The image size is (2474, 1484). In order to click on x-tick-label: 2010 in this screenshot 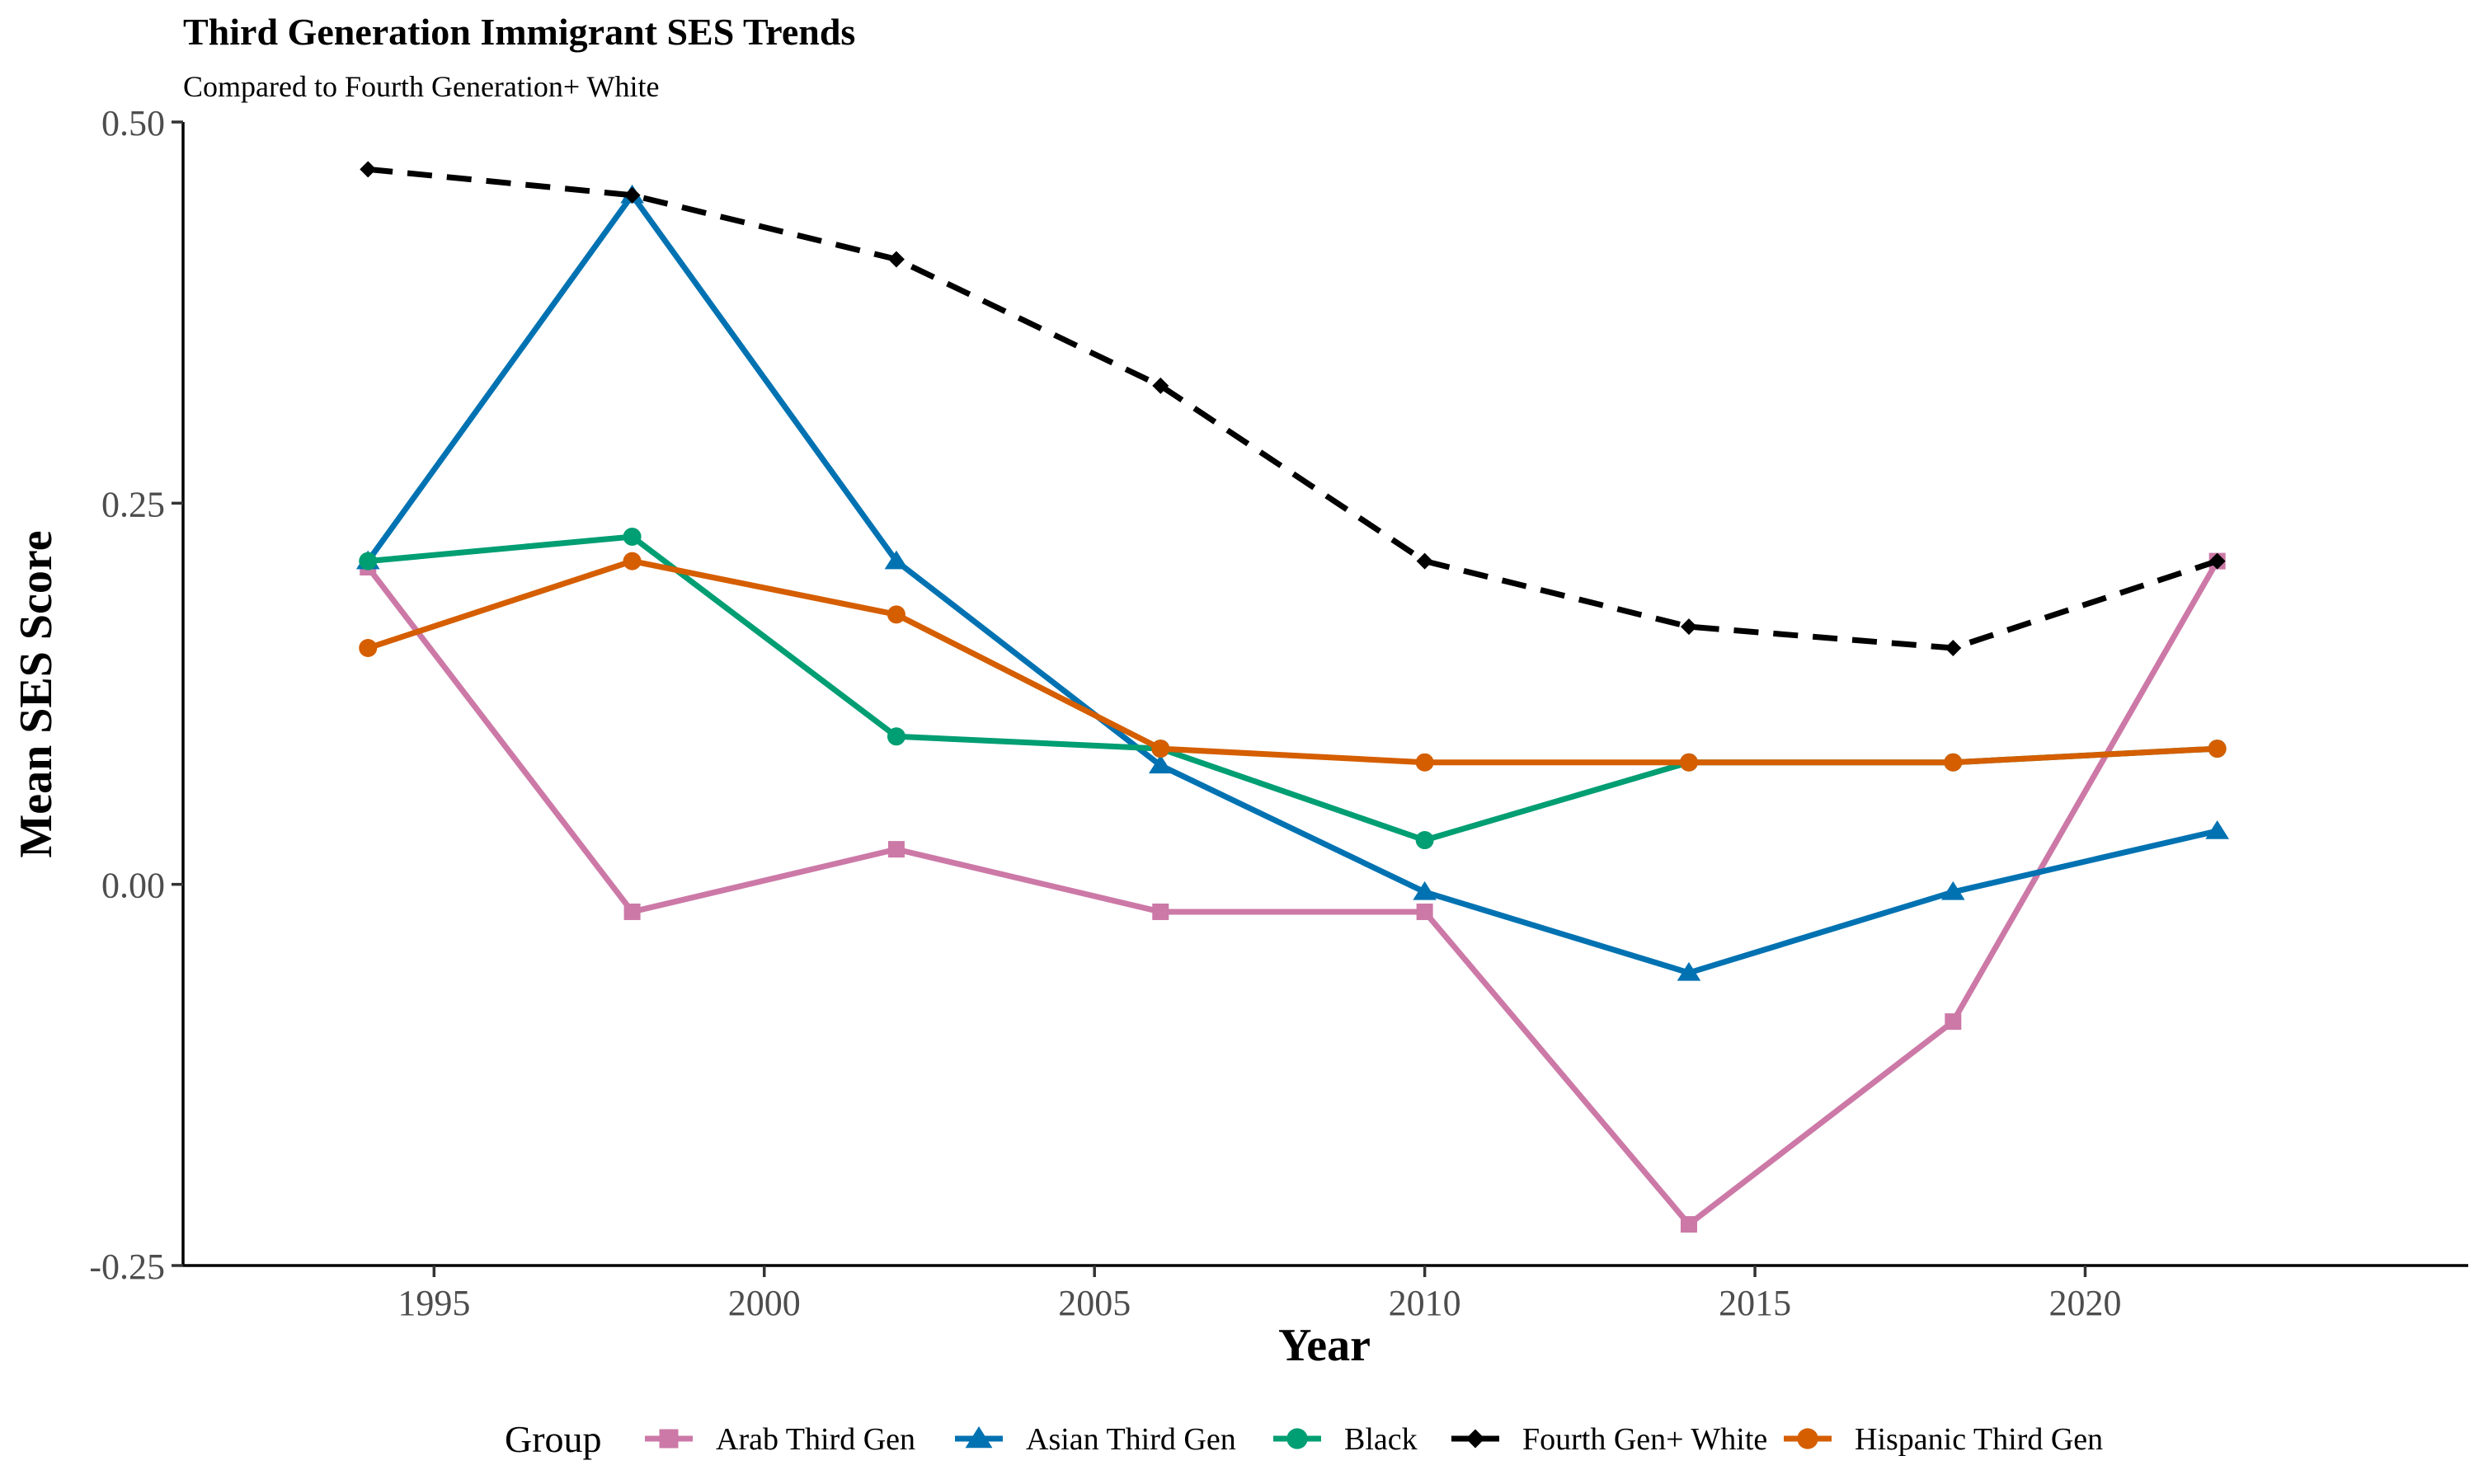, I will do `click(1425, 1303)`.